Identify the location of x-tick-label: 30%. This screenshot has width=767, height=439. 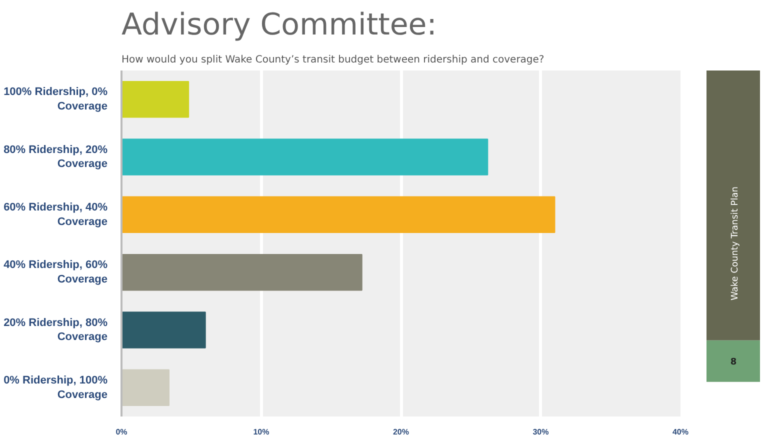
(540, 432).